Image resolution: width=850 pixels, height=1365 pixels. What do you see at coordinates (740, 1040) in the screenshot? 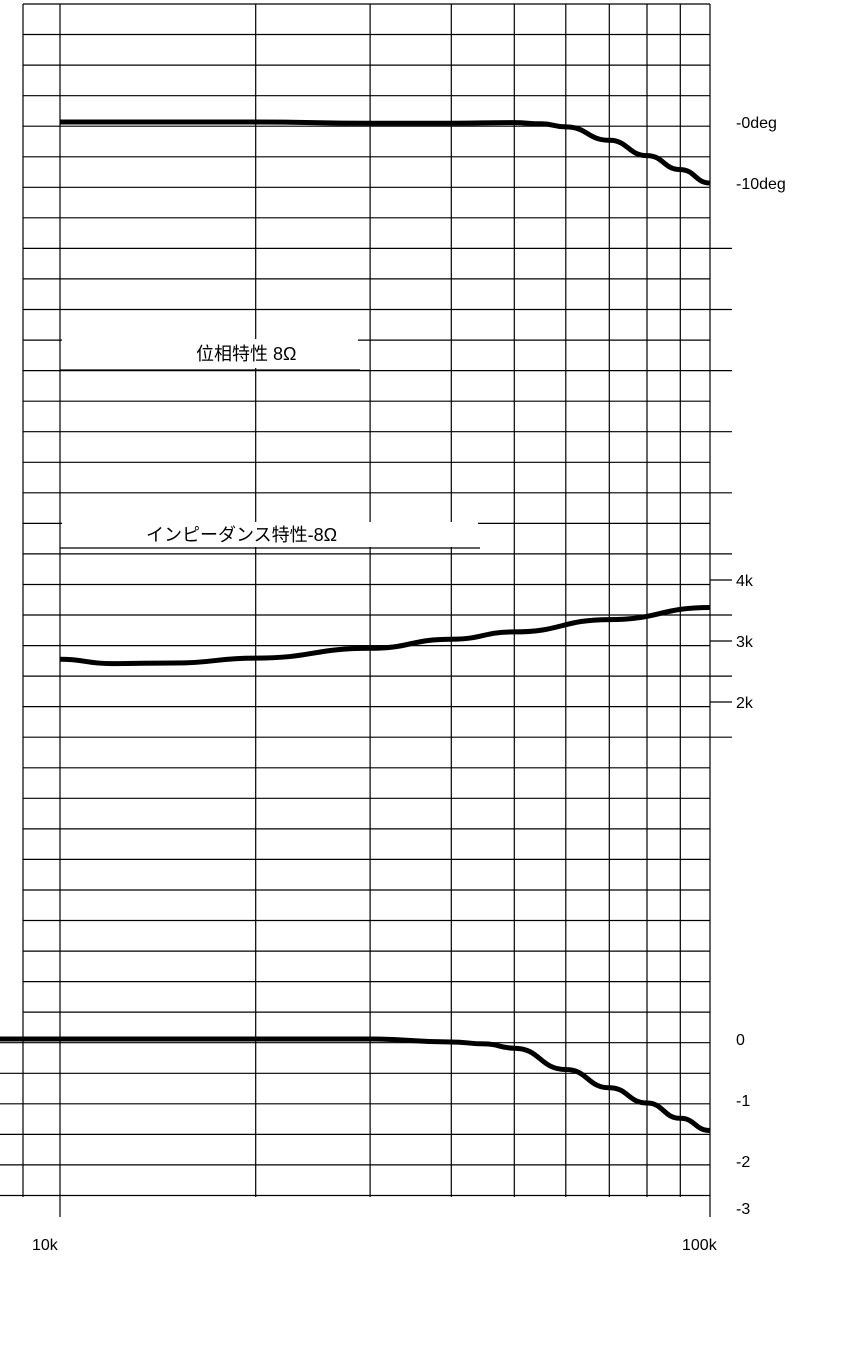
I see `y-tick-label: 0` at bounding box center [740, 1040].